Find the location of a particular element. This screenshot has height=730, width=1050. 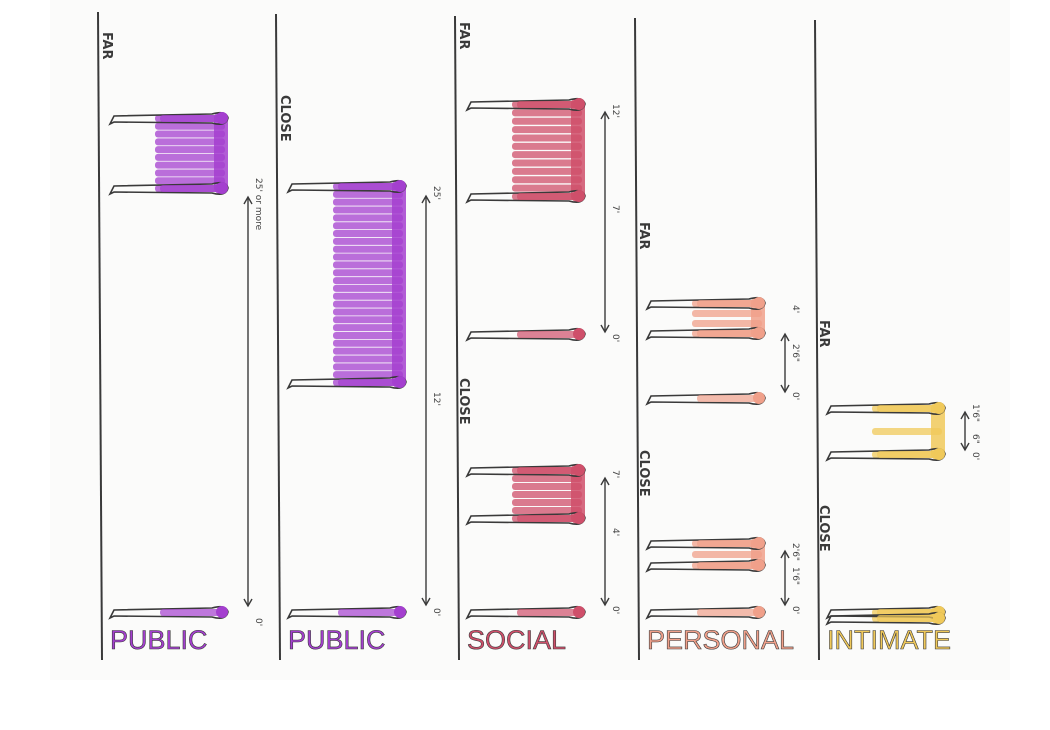

distance-value: 25' is located at coordinates (436, 193).